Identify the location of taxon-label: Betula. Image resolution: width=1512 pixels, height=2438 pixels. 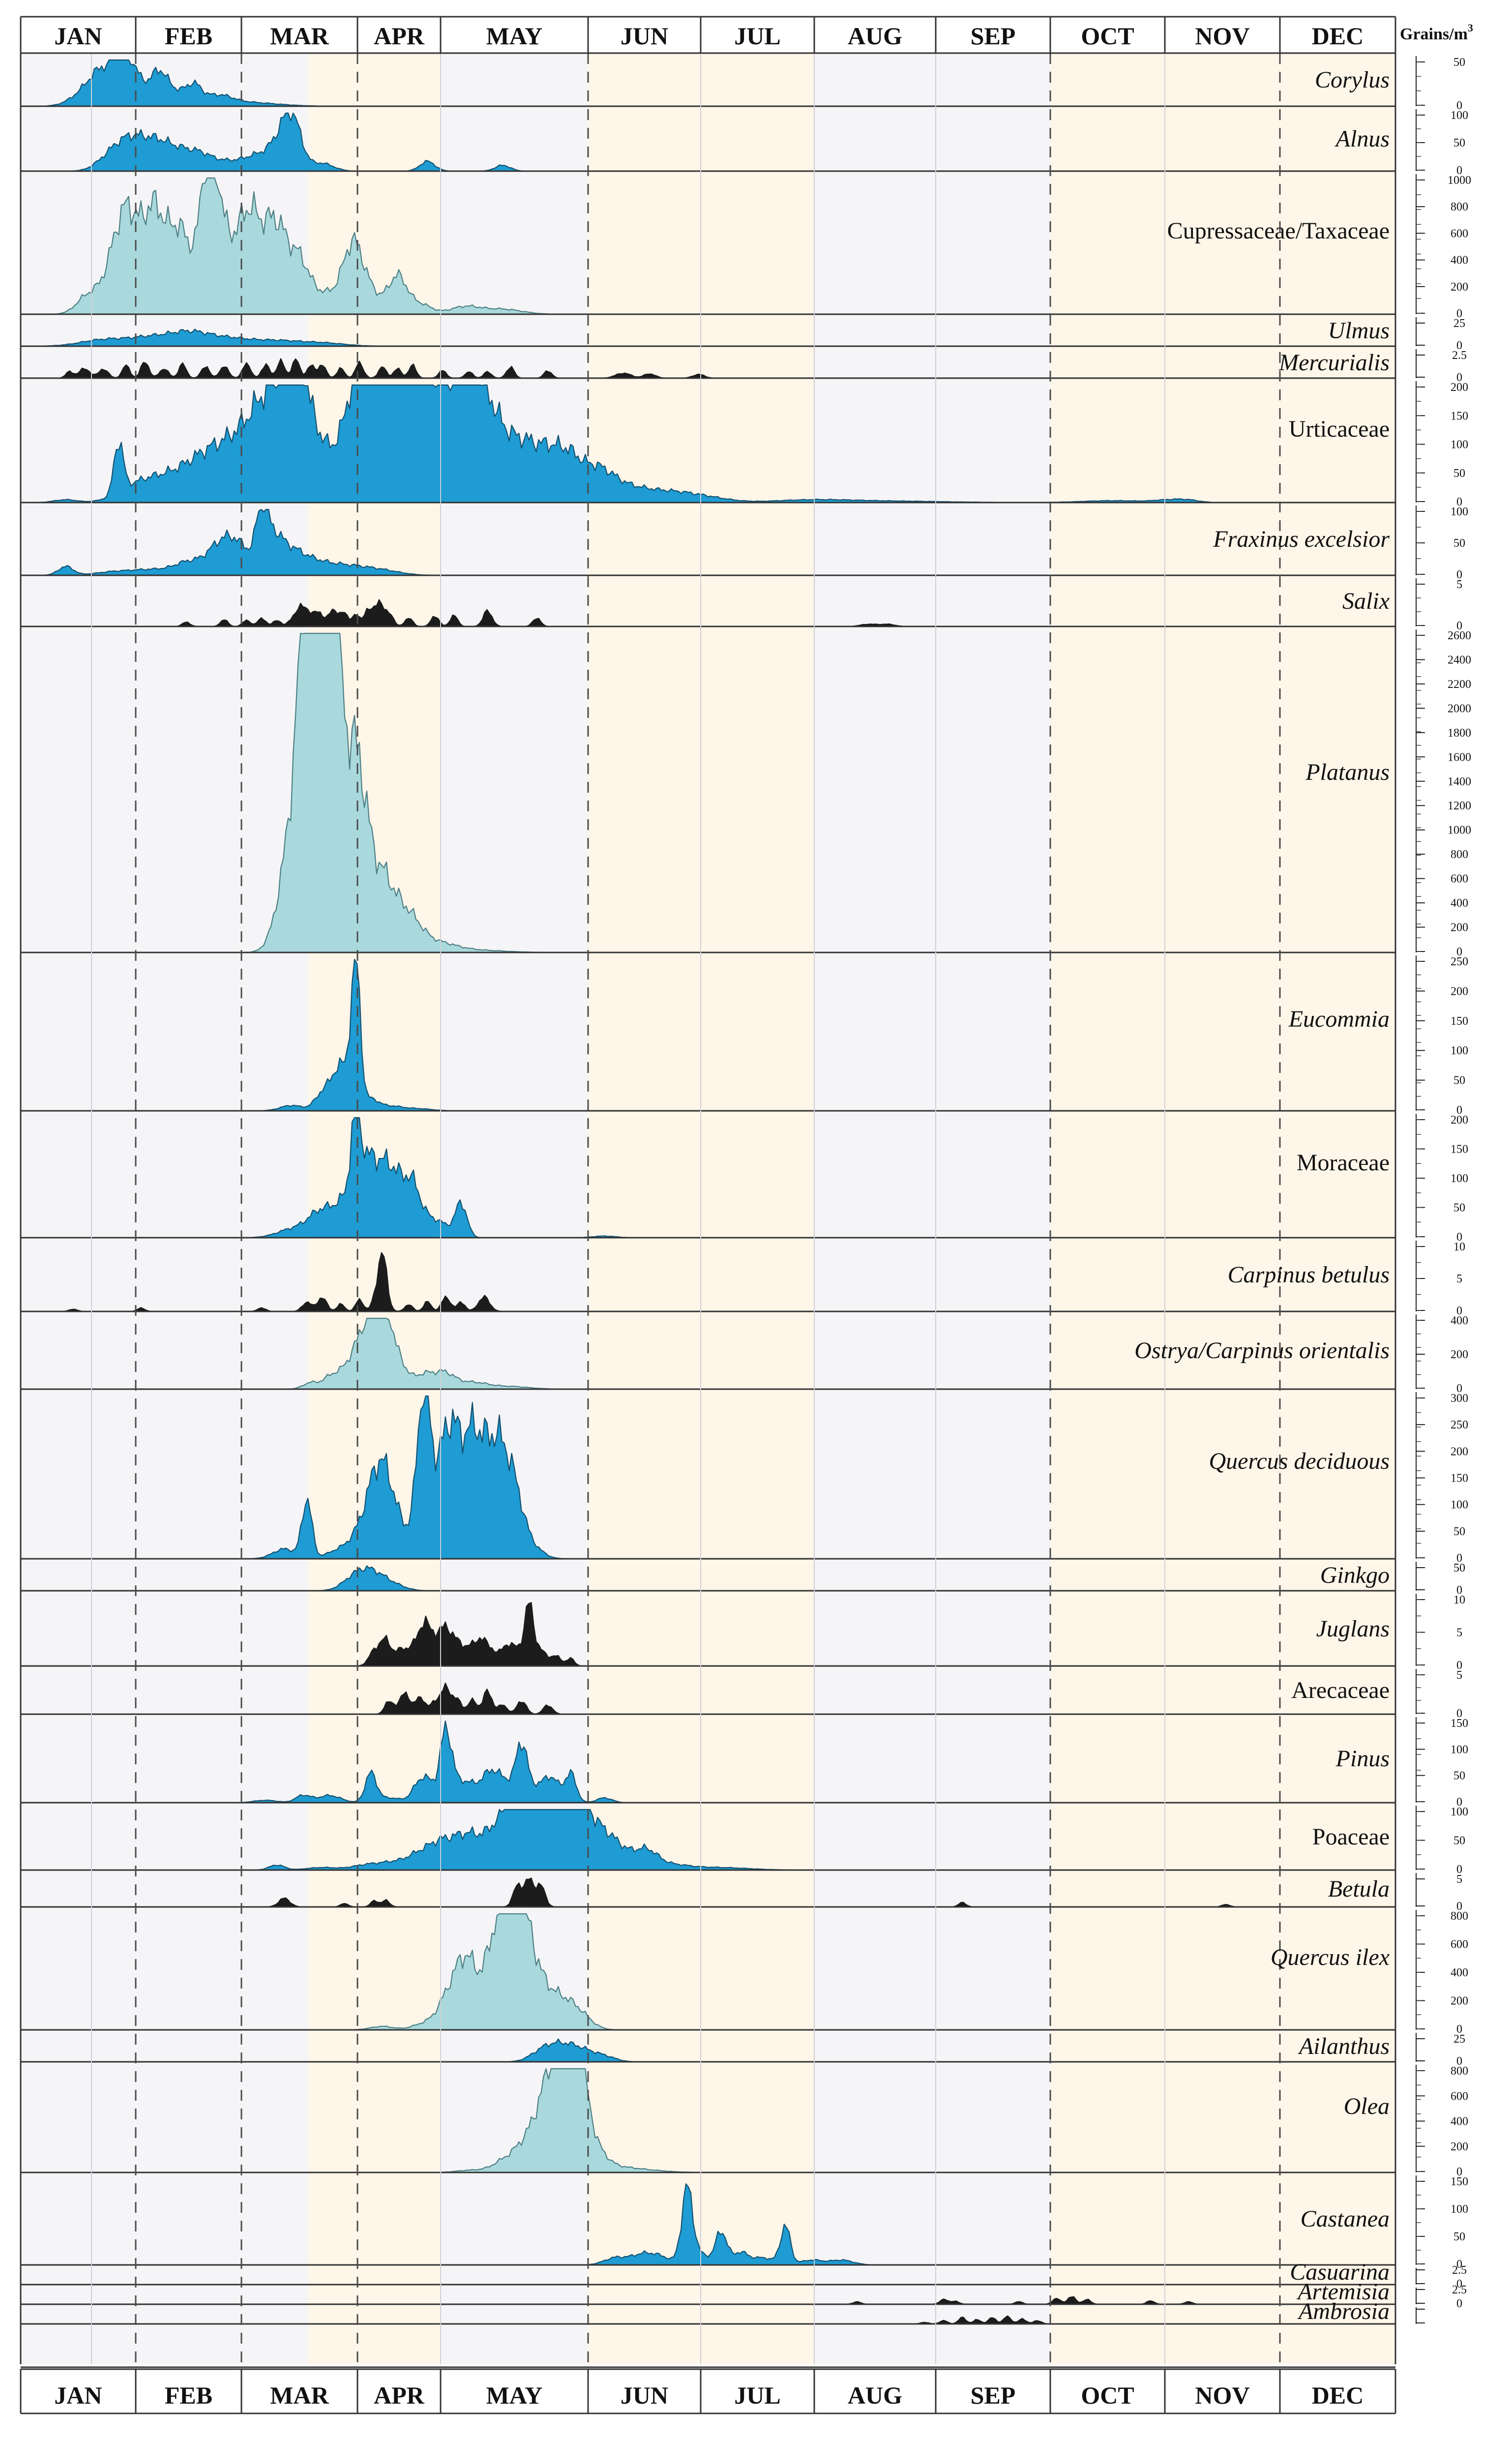
(1359, 1889).